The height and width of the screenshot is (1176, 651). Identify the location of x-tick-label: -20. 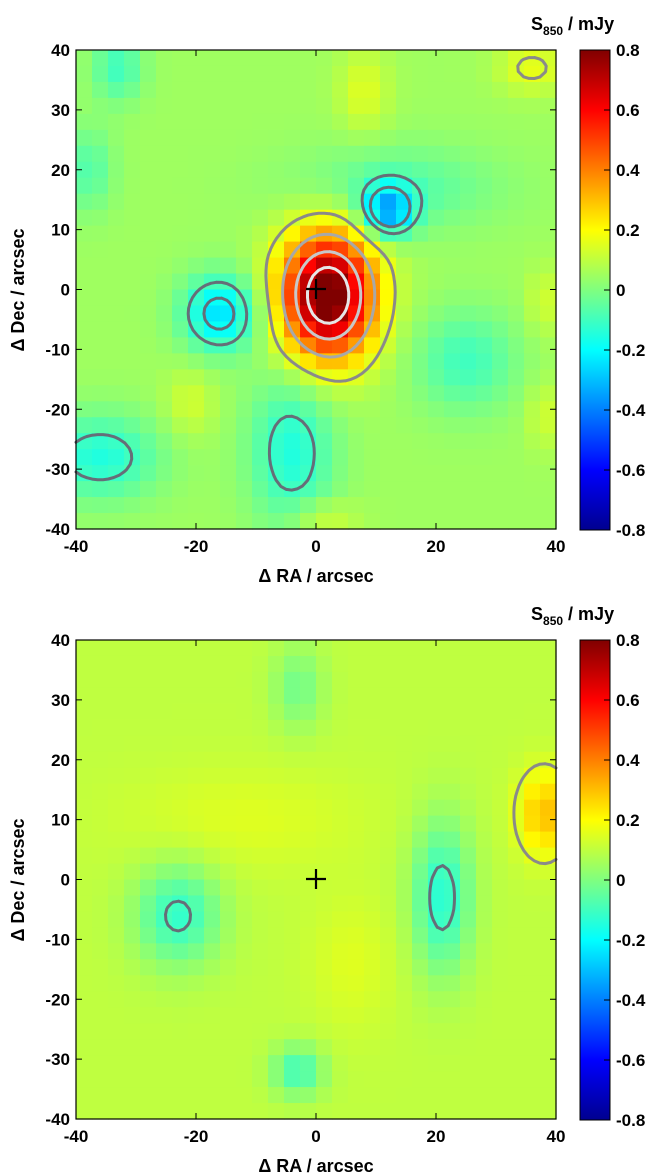
(196, 1136).